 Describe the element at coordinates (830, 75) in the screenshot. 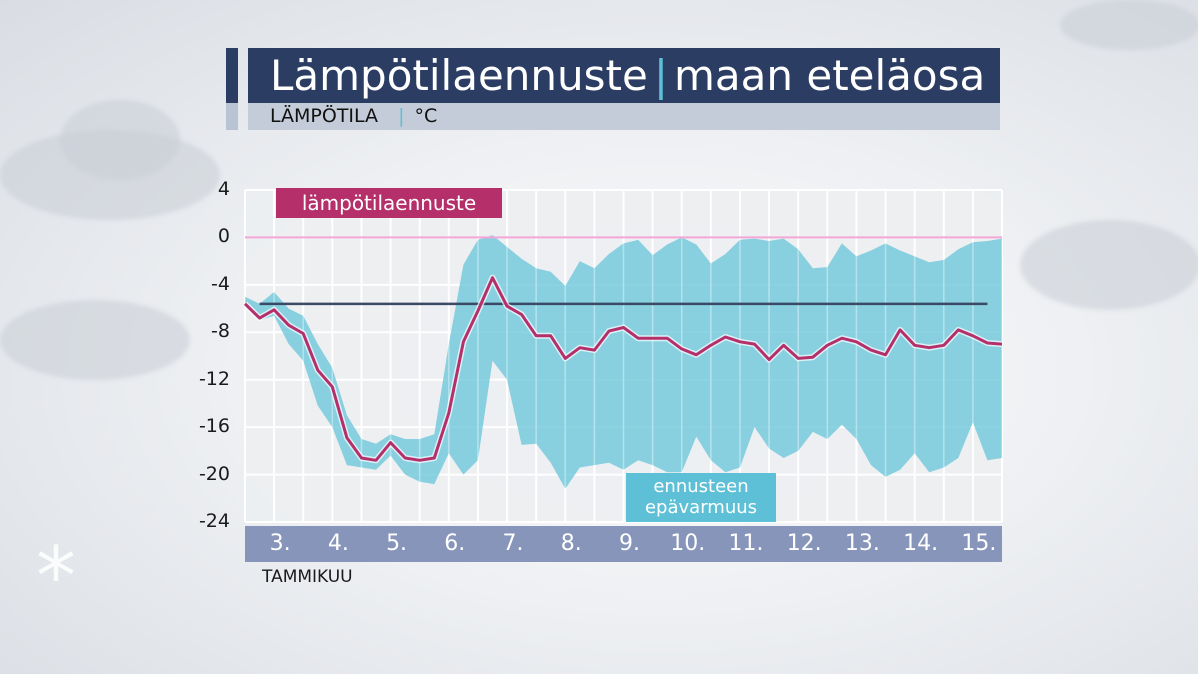

I see `title-region: maan eteläosa` at that location.